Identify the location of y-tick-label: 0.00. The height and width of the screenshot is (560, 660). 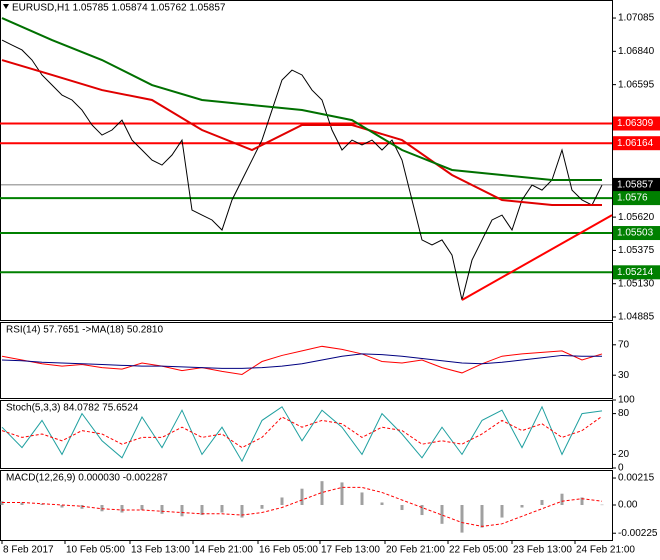
(628, 505).